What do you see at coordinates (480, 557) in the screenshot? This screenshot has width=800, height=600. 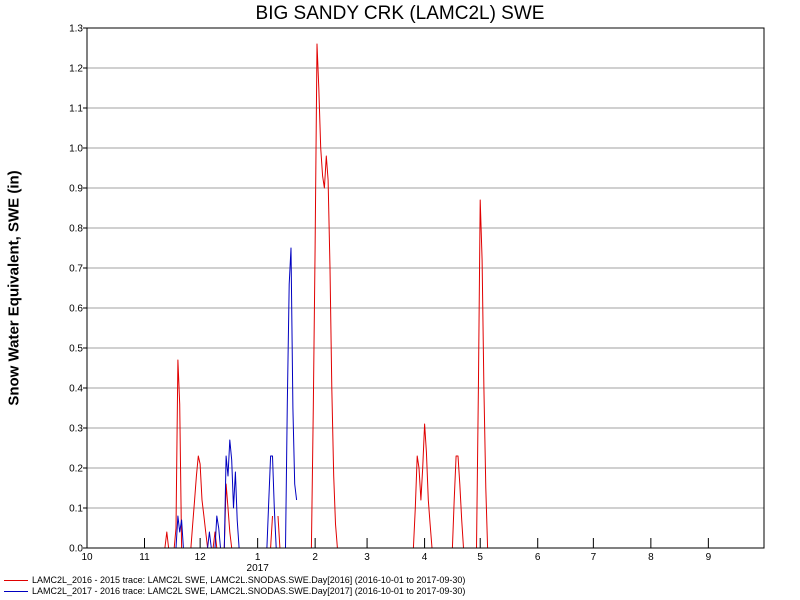 I see `x-tick-label: 5` at bounding box center [480, 557].